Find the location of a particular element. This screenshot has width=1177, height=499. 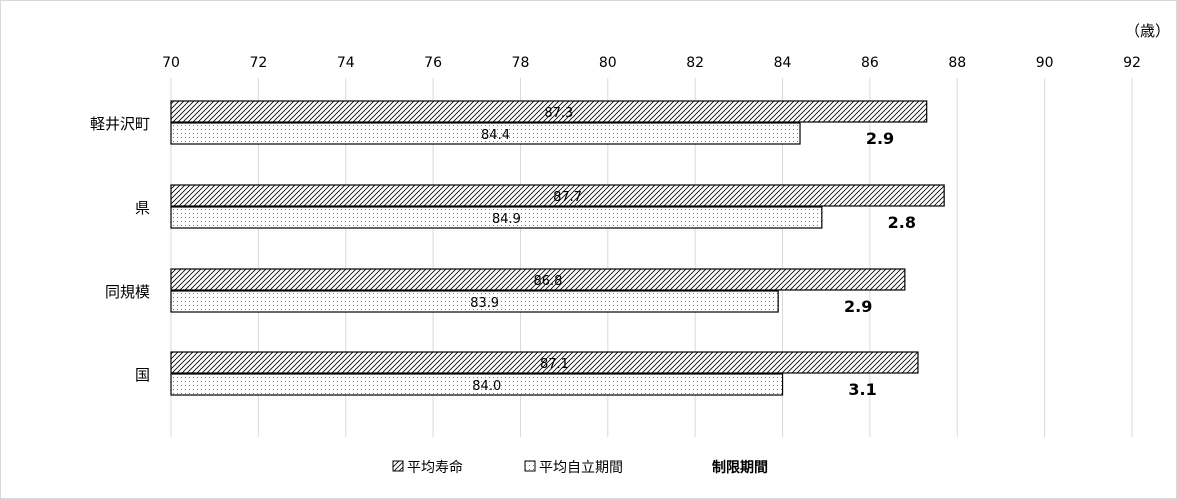

data-label-independent-period: 84.4 is located at coordinates (495, 135).